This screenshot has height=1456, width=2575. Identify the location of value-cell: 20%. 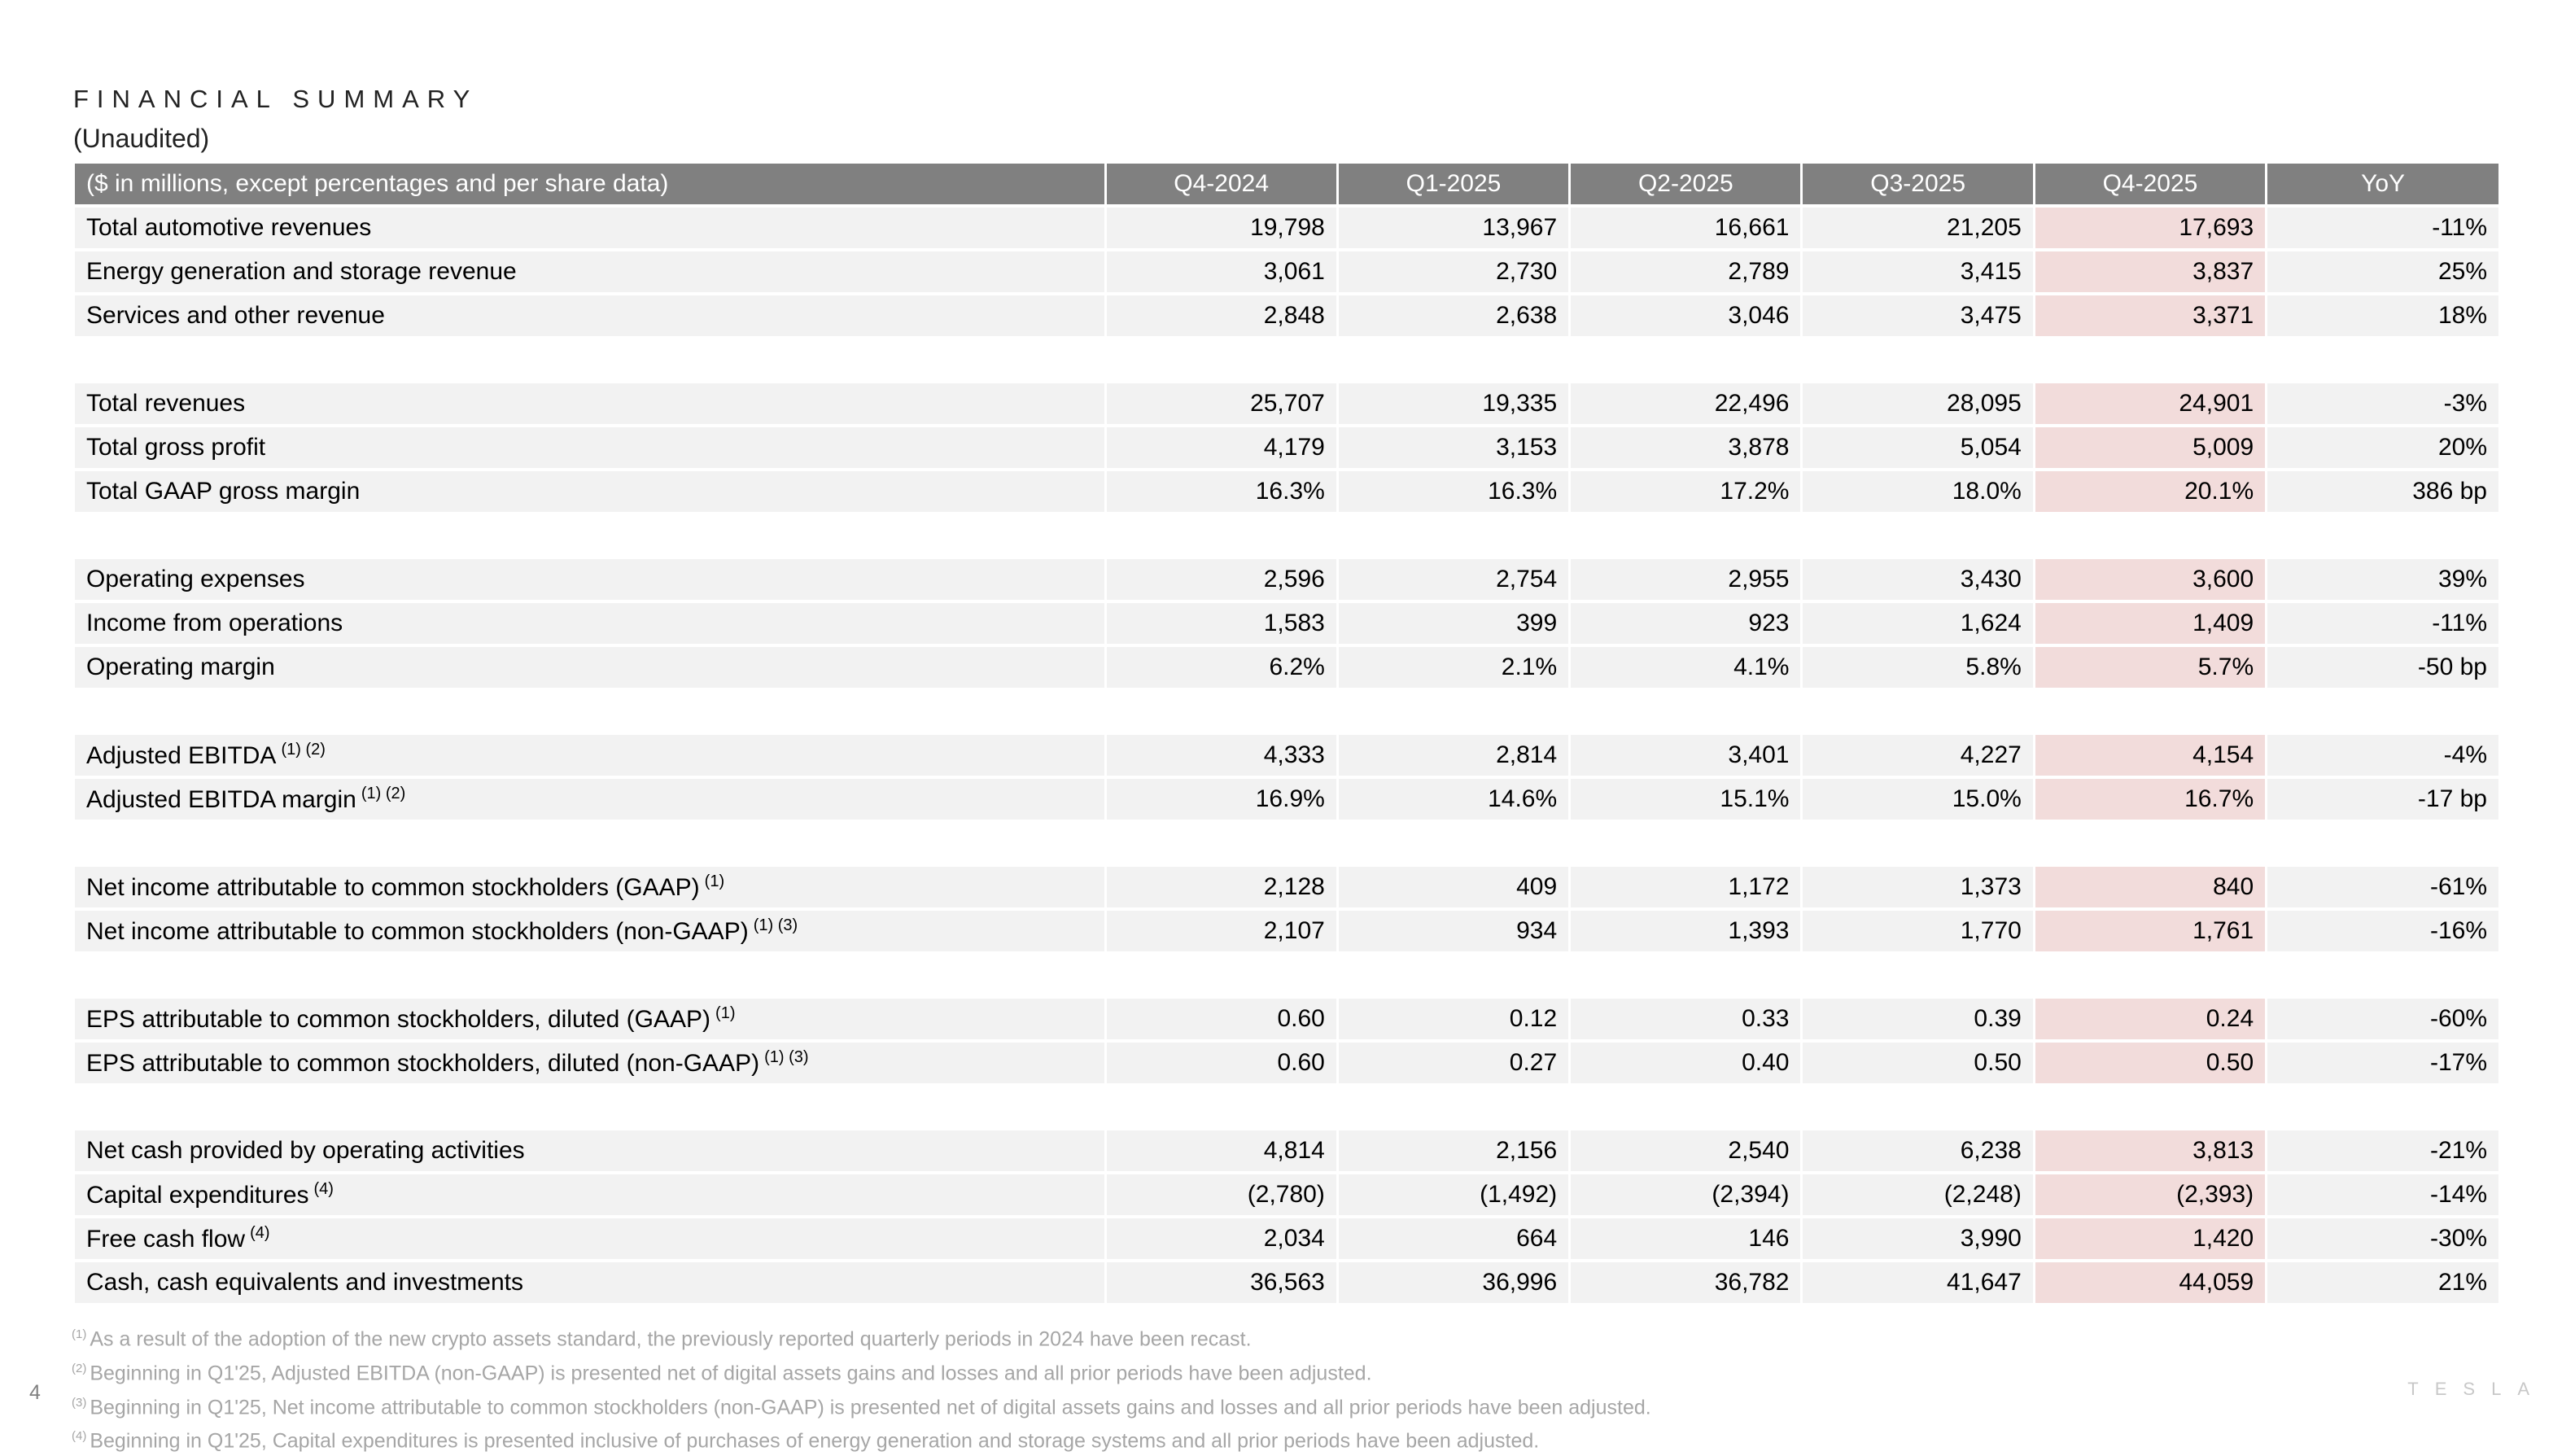
(2381, 448).